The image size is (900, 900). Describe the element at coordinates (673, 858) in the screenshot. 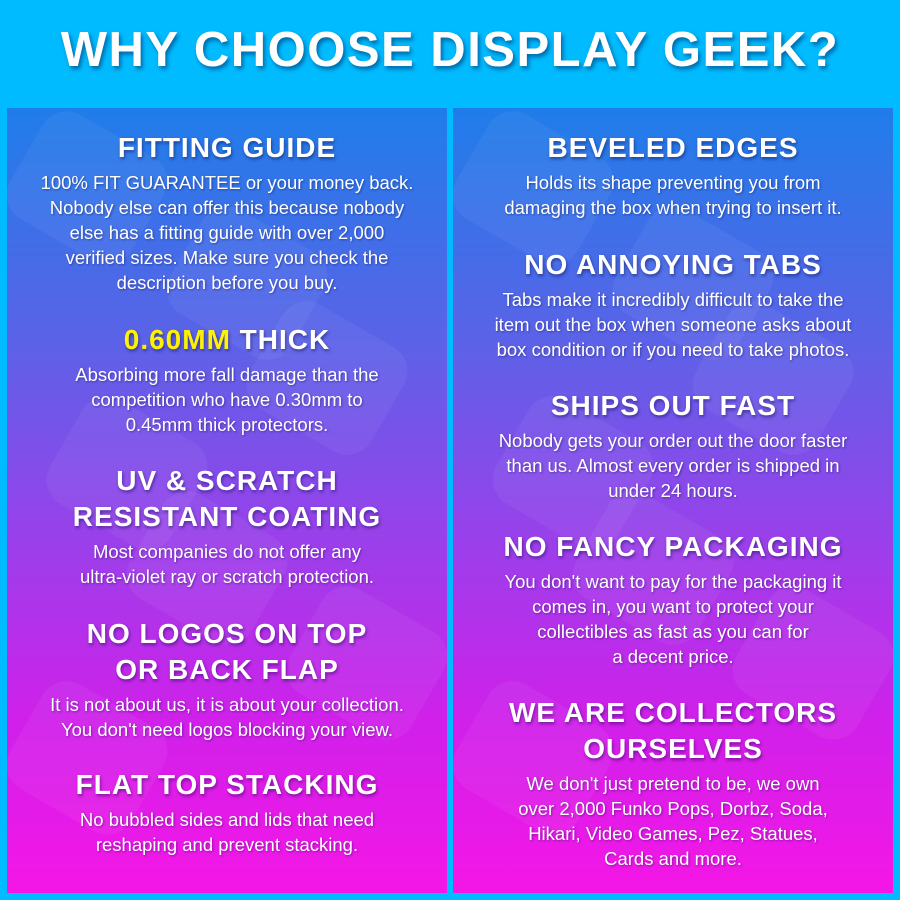

I see `description-line: Cards and more.` at that location.